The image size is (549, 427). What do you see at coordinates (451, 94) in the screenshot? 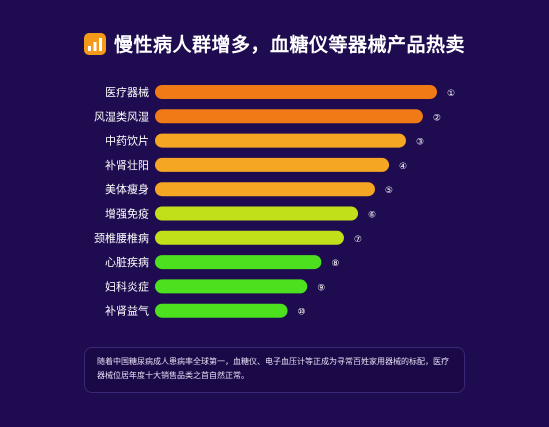
I see `rank-label: ①` at bounding box center [451, 94].